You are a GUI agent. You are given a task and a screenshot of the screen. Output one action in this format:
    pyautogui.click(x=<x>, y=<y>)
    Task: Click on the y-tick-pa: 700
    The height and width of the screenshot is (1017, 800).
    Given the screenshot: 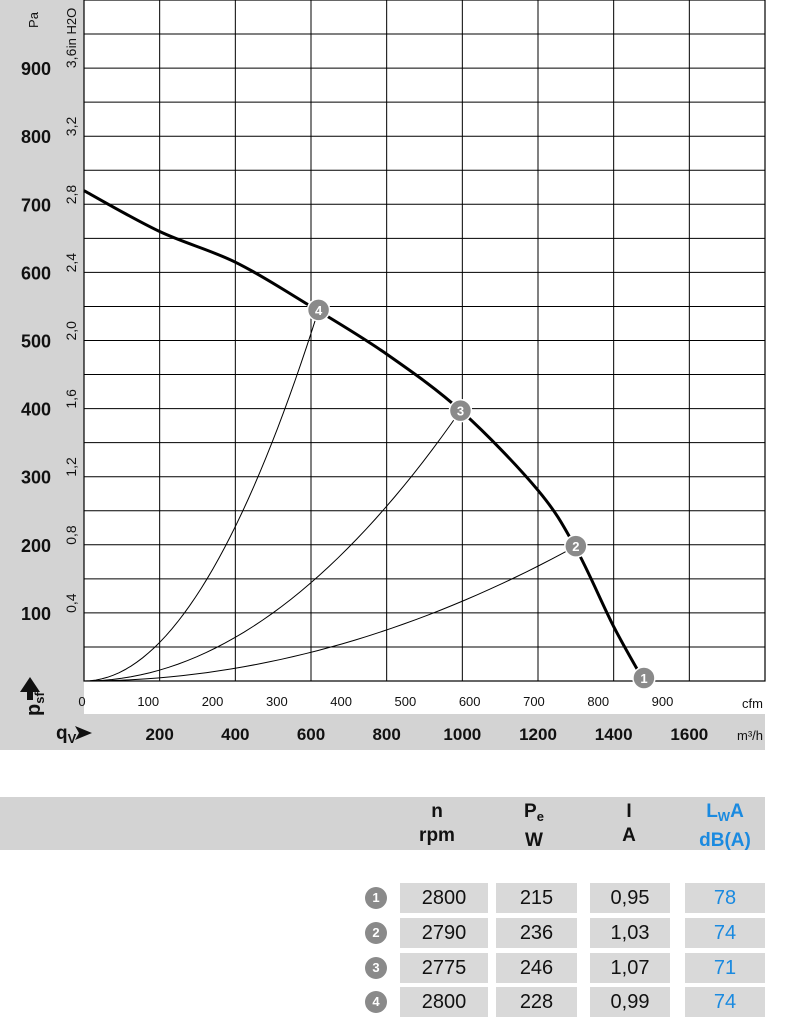 What is the action you would take?
    pyautogui.click(x=36, y=205)
    